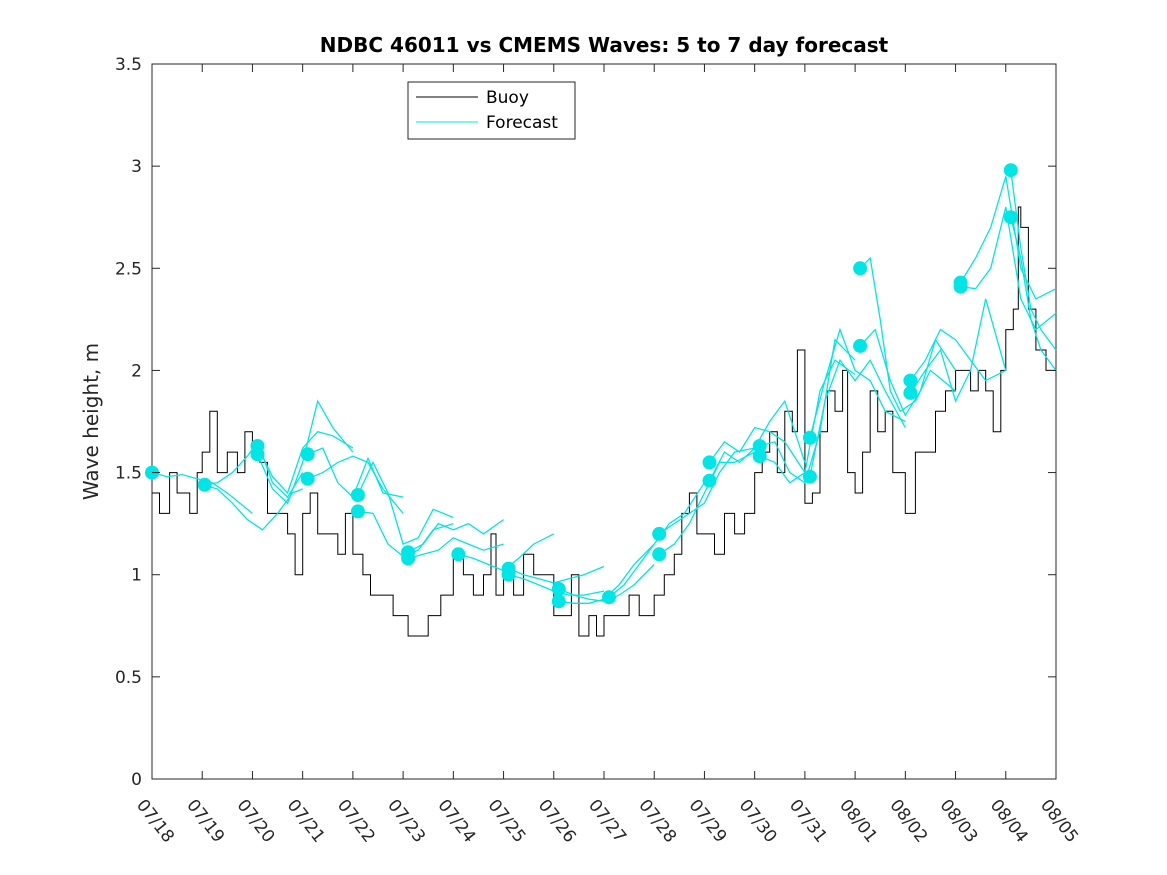 The width and height of the screenshot is (1167, 875). Describe the element at coordinates (507, 98) in the screenshot. I see `legend-buoy-label: Buoy` at that location.